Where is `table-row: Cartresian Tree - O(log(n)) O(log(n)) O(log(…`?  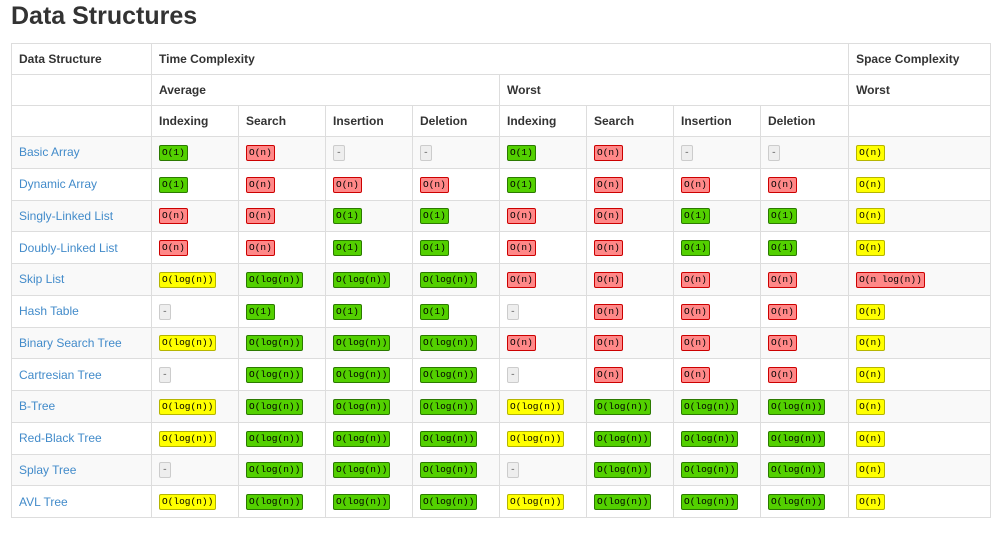 table-row: Cartresian Tree - O(log(n)) O(log(n)) O(log(… is located at coordinates (501, 374).